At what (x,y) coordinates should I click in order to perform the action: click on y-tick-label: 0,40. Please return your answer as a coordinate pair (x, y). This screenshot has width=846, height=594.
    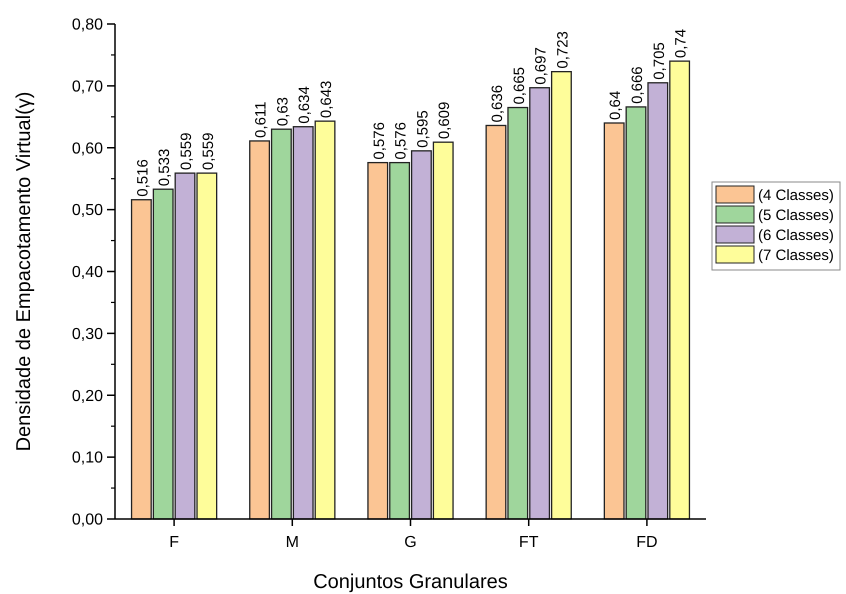
    Looking at the image, I should click on (88, 273).